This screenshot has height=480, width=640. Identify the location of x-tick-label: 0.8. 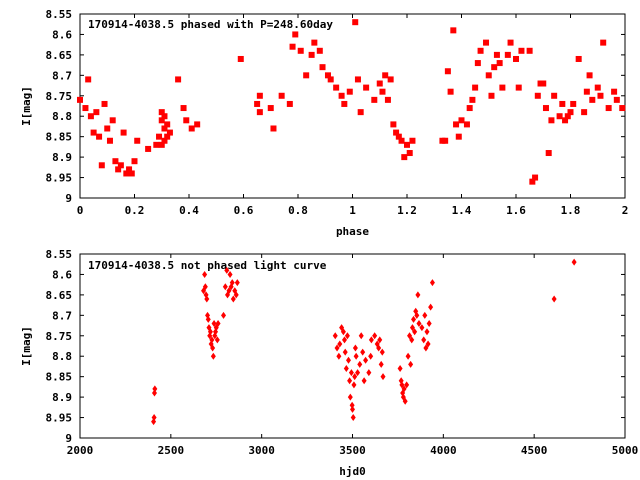
(298, 210).